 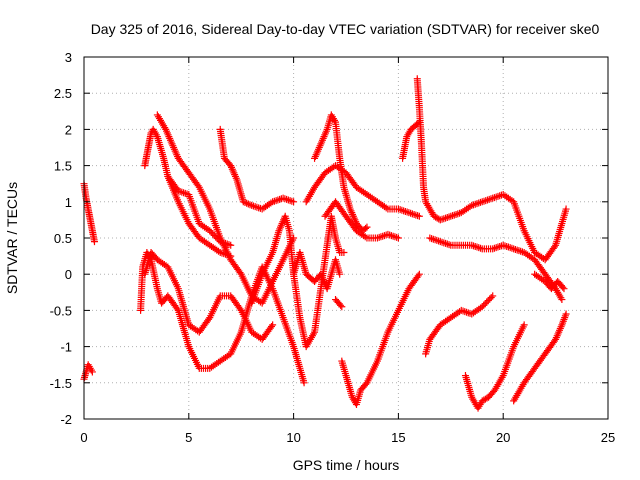 What do you see at coordinates (61, 310) in the screenshot?
I see `y-tick-label: -0.5` at bounding box center [61, 310].